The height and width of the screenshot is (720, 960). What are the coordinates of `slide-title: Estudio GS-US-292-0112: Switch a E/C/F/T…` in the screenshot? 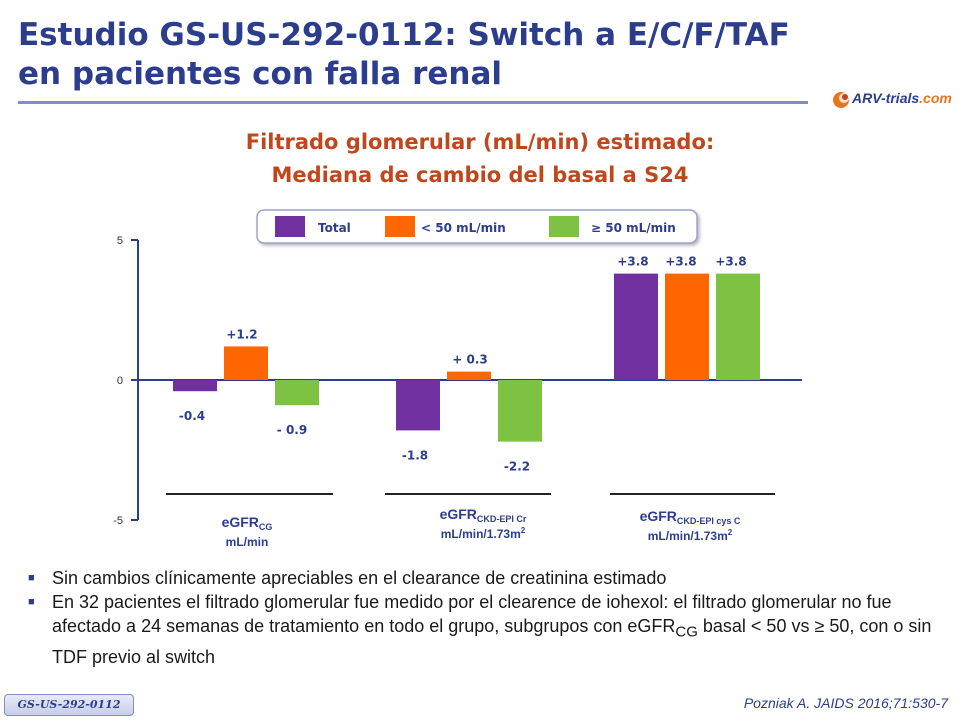 It's located at (413, 55).